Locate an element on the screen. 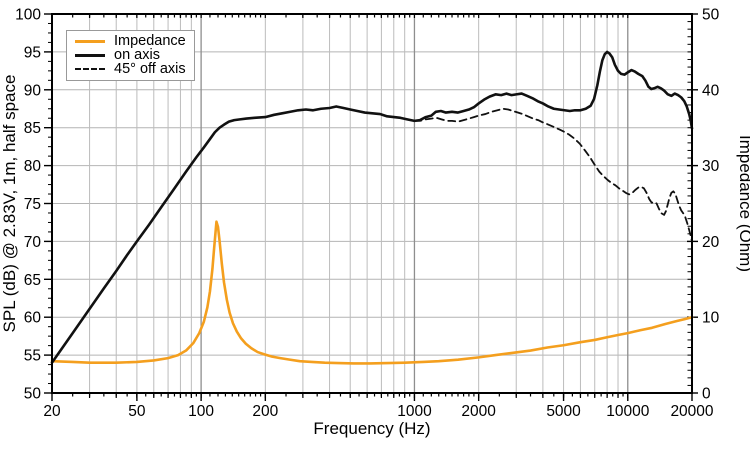 The width and height of the screenshot is (750, 457). x-axis-title: Frequency (Hz) is located at coordinates (371, 428).